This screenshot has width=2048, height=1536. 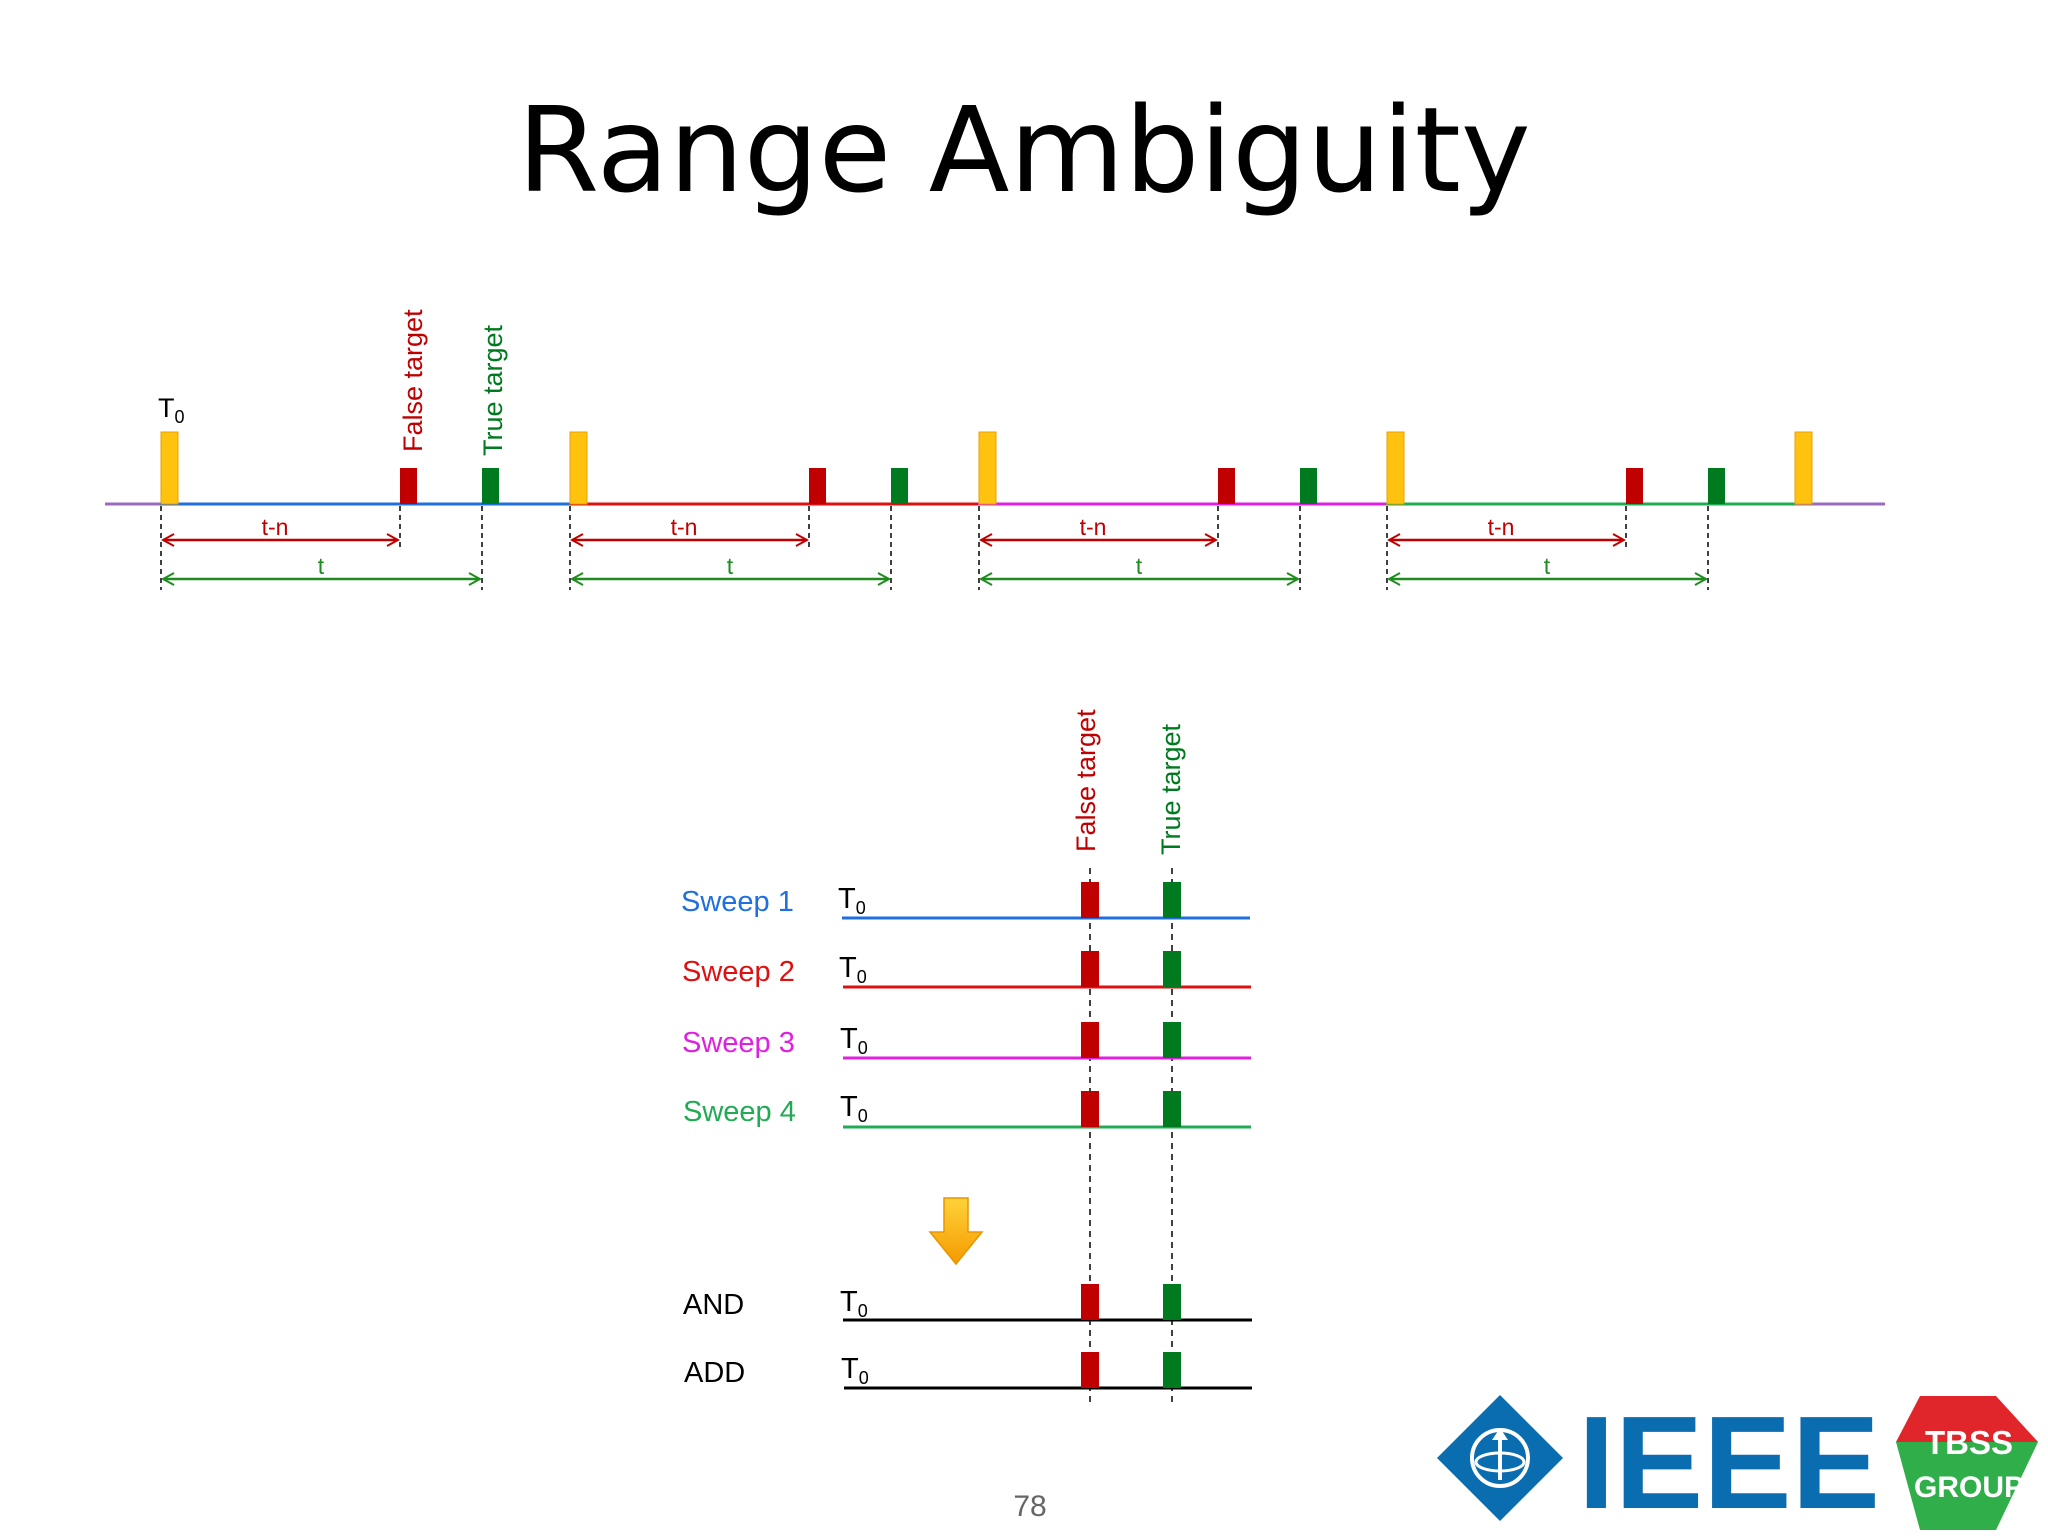 I want to click on row-label-sweep-4: Sweep 4, so click(x=739, y=1112).